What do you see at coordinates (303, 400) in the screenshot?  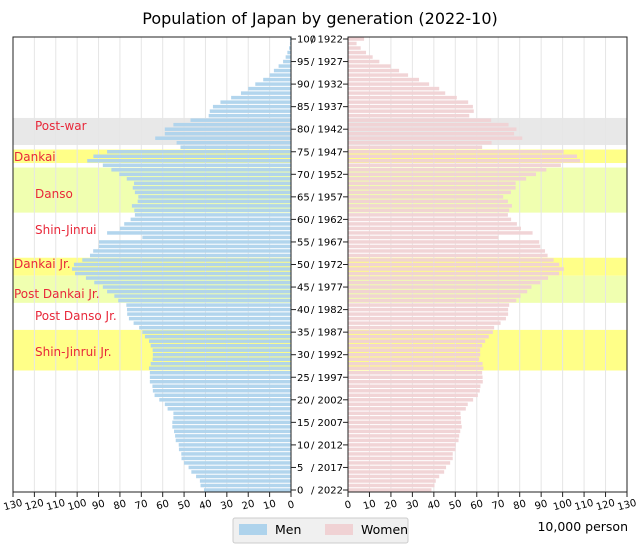 I see `age-tick-label-20: 20` at bounding box center [303, 400].